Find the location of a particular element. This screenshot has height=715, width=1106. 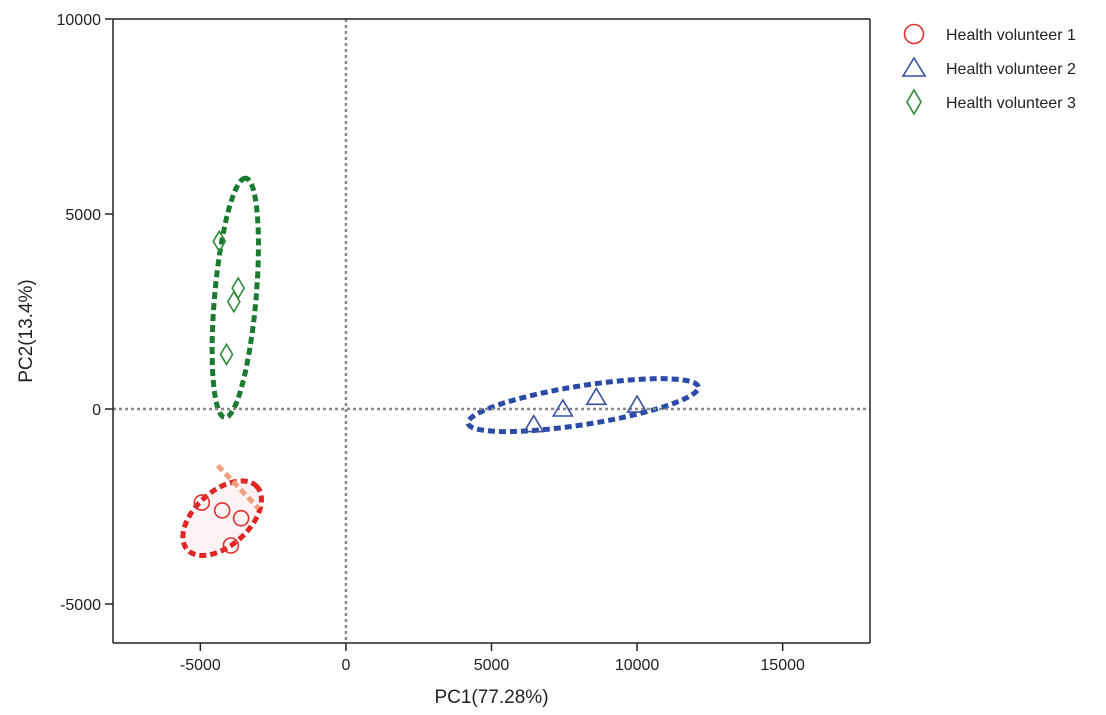

x-tick-label: -5000 is located at coordinates (200, 665).